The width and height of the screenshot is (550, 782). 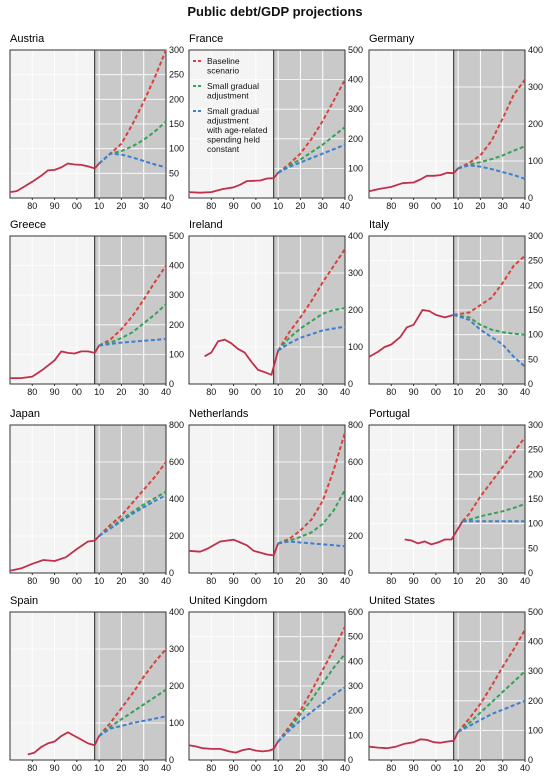 I want to click on y-tick-label: 150, so click(x=535, y=310).